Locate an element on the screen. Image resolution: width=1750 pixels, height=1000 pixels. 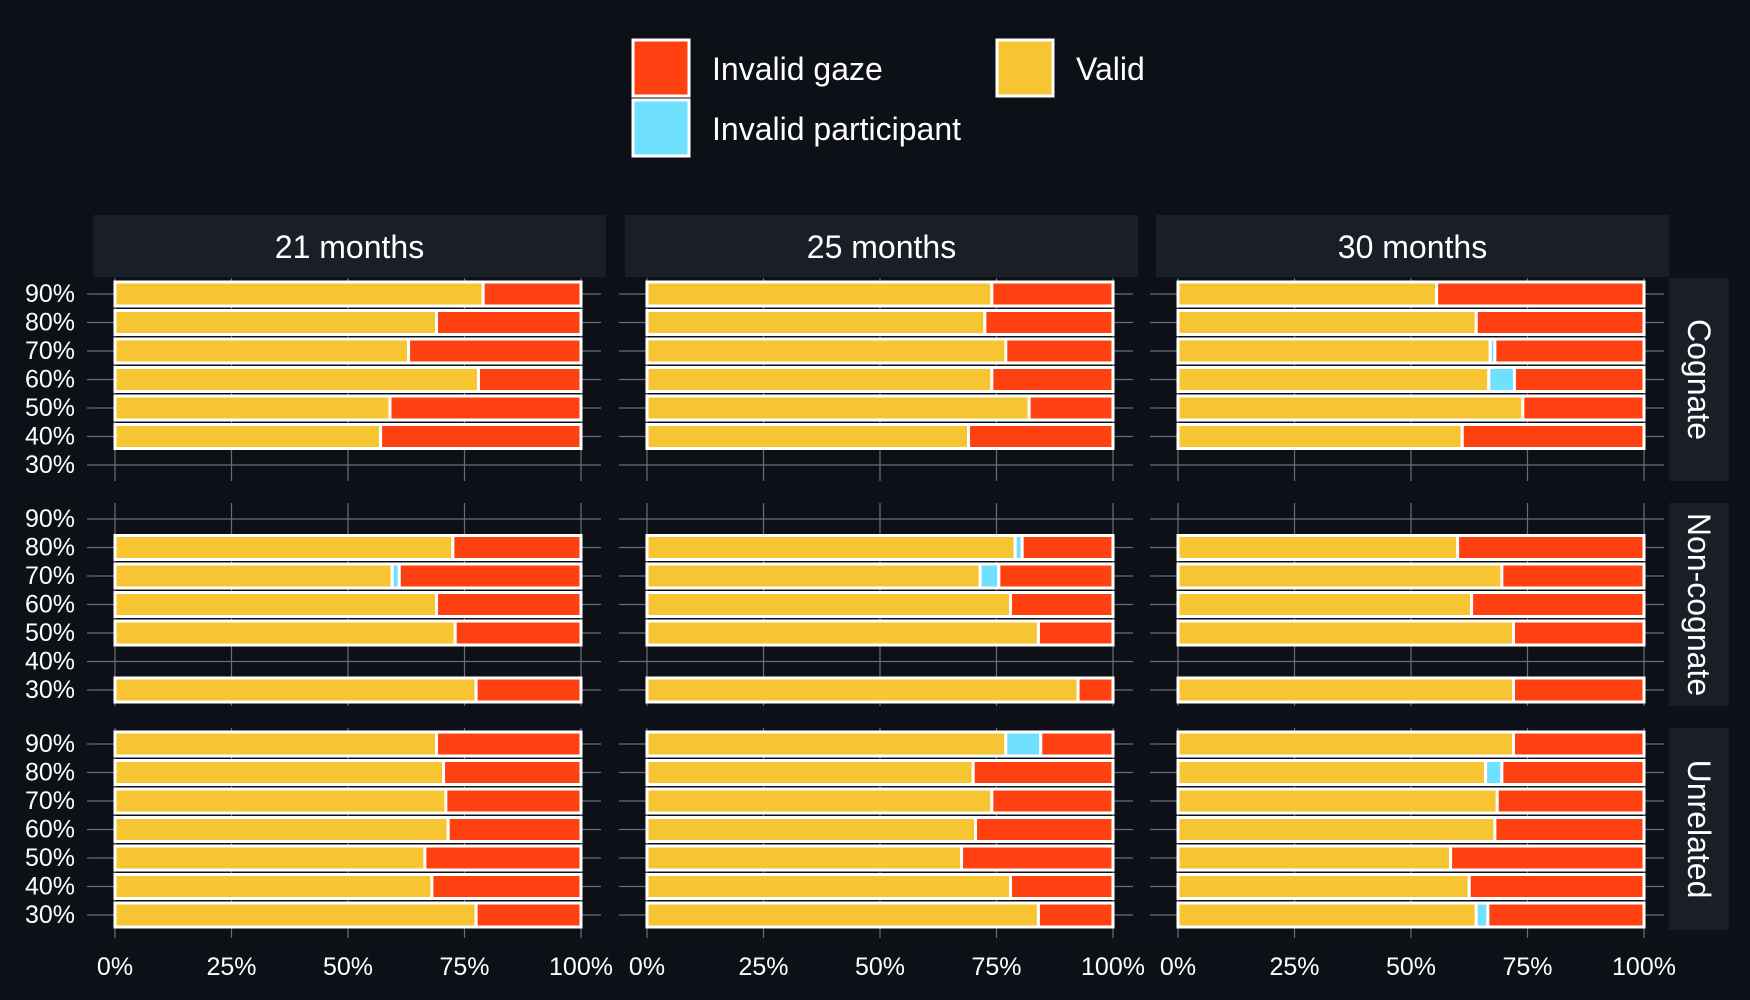
legend-label-invalid-participant: Invalid participant is located at coordinates (836, 129).